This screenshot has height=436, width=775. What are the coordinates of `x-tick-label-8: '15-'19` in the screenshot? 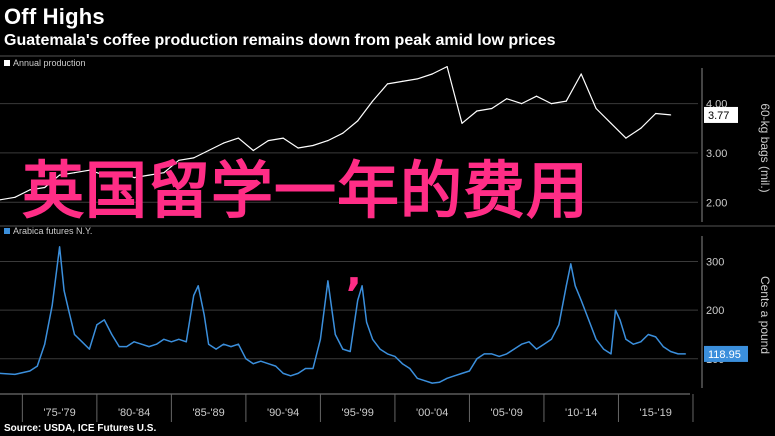 It's located at (656, 413).